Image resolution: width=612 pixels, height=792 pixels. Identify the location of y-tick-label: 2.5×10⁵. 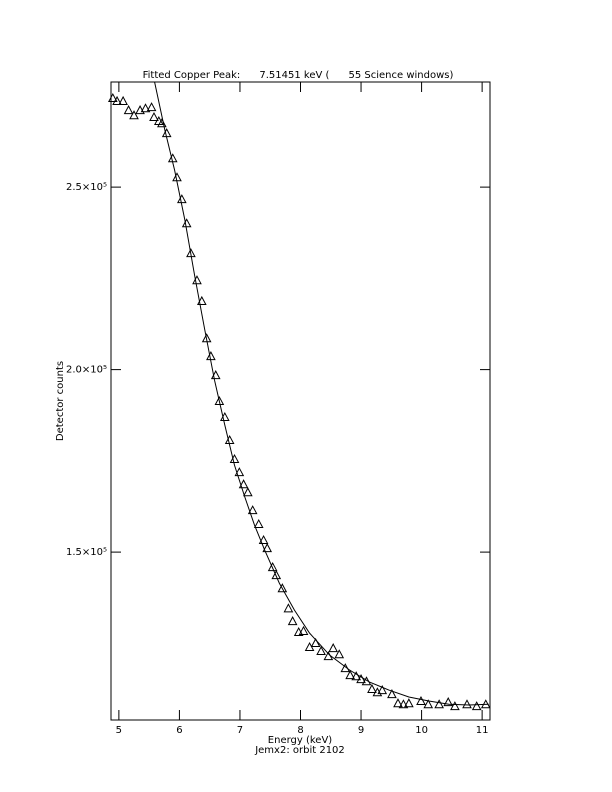
(86, 187).